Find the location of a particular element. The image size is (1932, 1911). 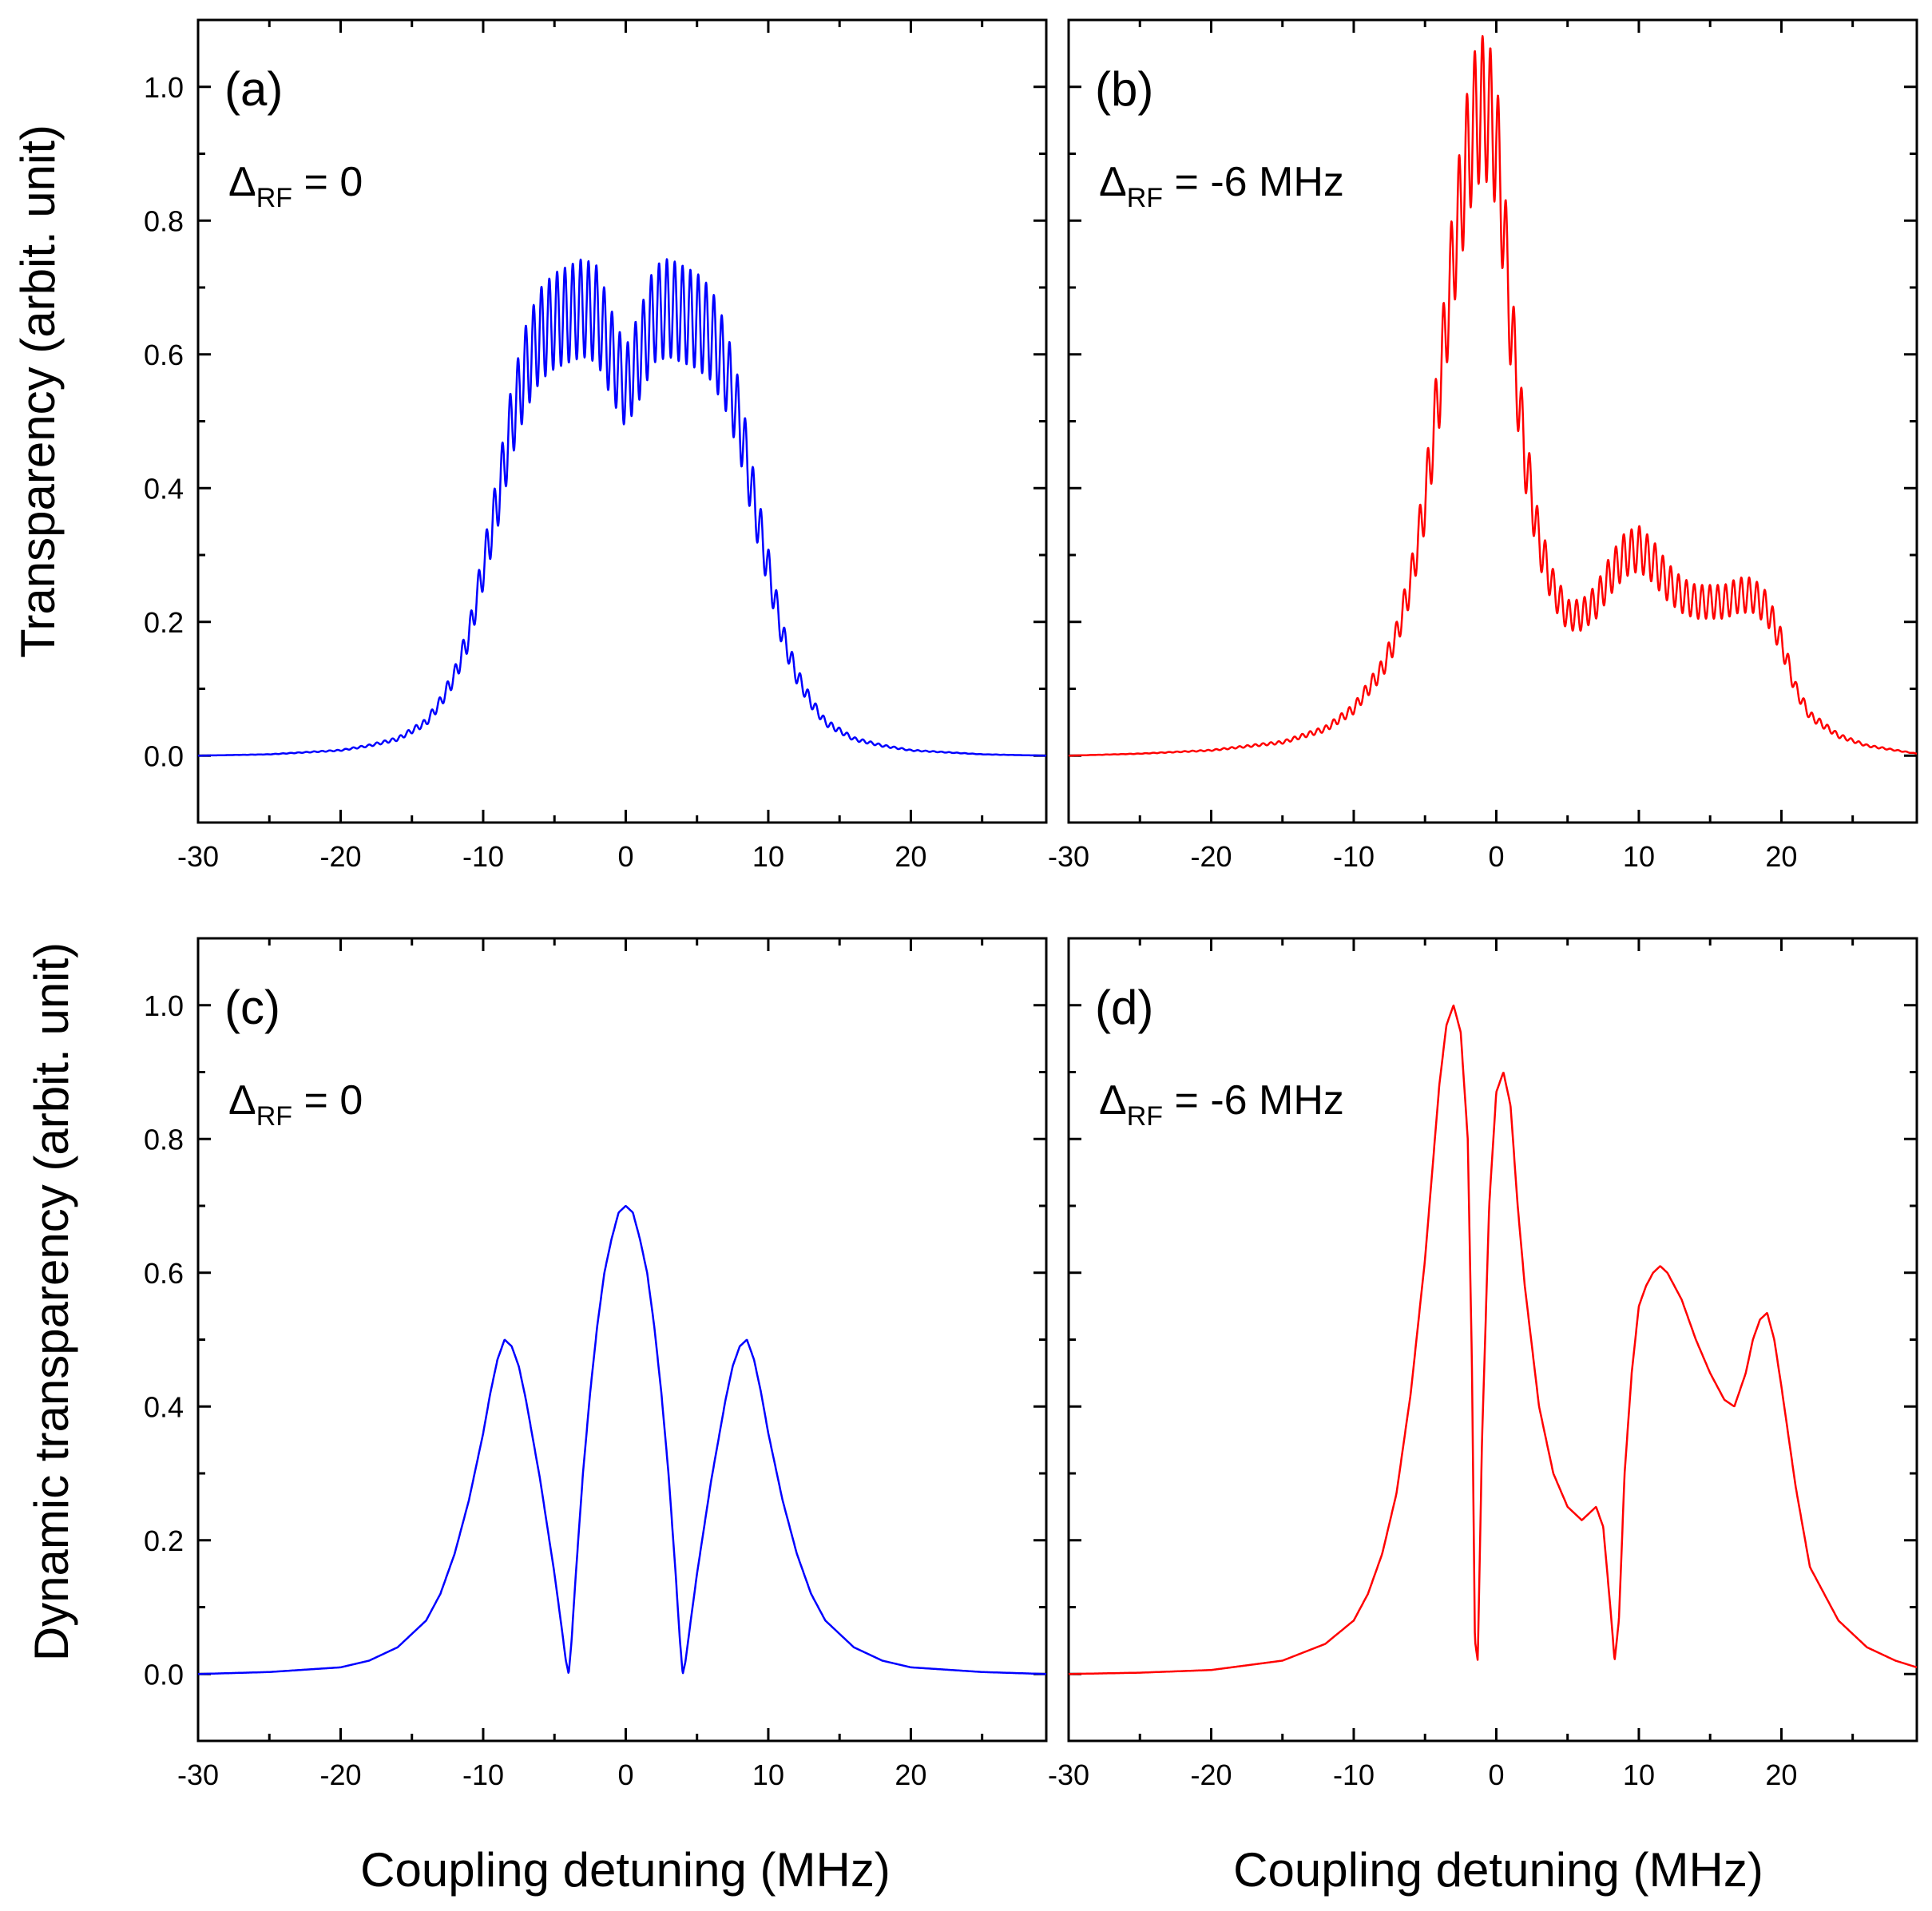

x-axis-label-right: Coupling detuning (MHz) is located at coordinates (1498, 1870).